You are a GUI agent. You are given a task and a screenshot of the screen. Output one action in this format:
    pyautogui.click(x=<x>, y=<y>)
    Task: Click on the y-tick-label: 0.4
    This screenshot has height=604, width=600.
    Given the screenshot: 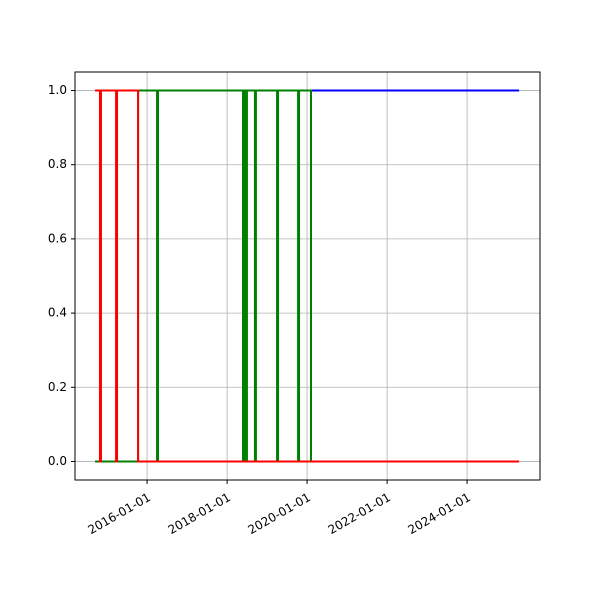 What is the action you would take?
    pyautogui.click(x=57, y=313)
    